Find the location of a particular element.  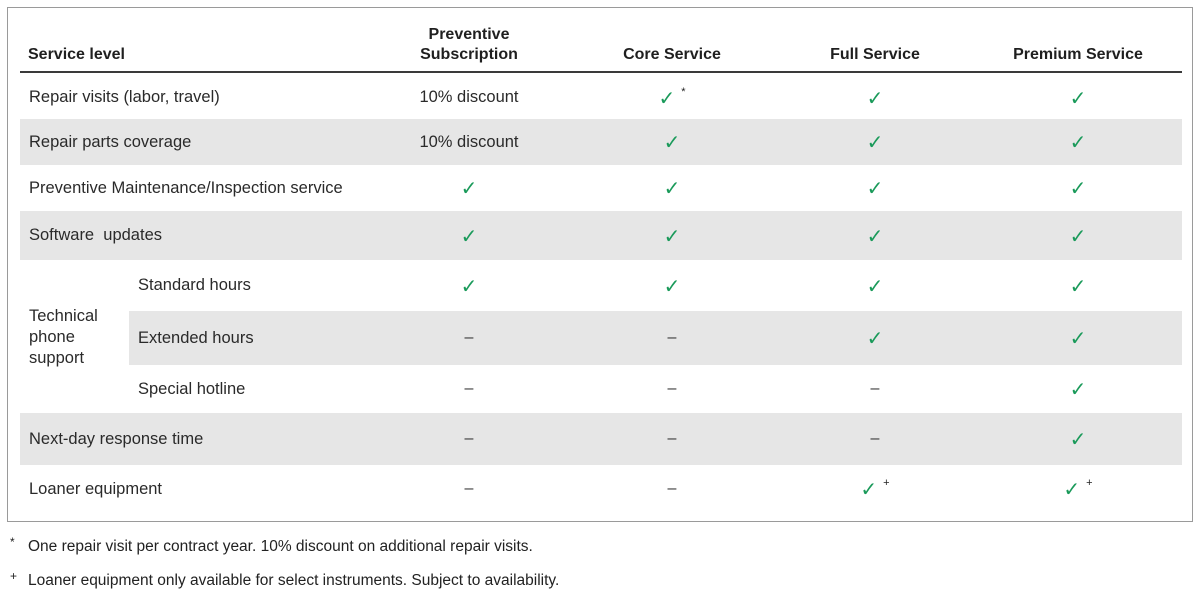

table-row-extended-hours: Extended hours – – ✓ ✓ is located at coordinates (655, 338).